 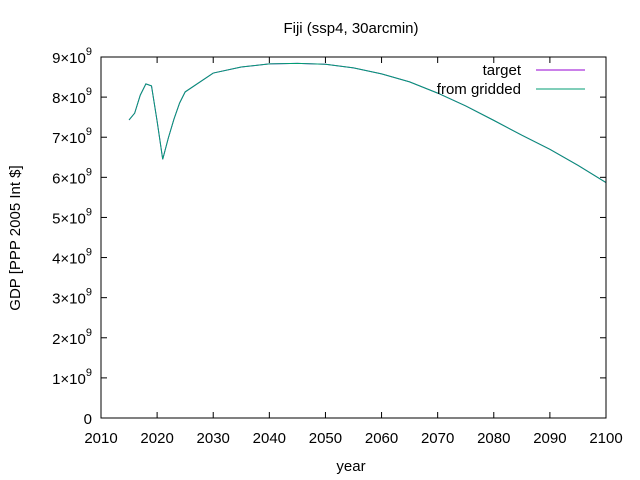 What do you see at coordinates (502, 70) in the screenshot?
I see `legend-label: target` at bounding box center [502, 70].